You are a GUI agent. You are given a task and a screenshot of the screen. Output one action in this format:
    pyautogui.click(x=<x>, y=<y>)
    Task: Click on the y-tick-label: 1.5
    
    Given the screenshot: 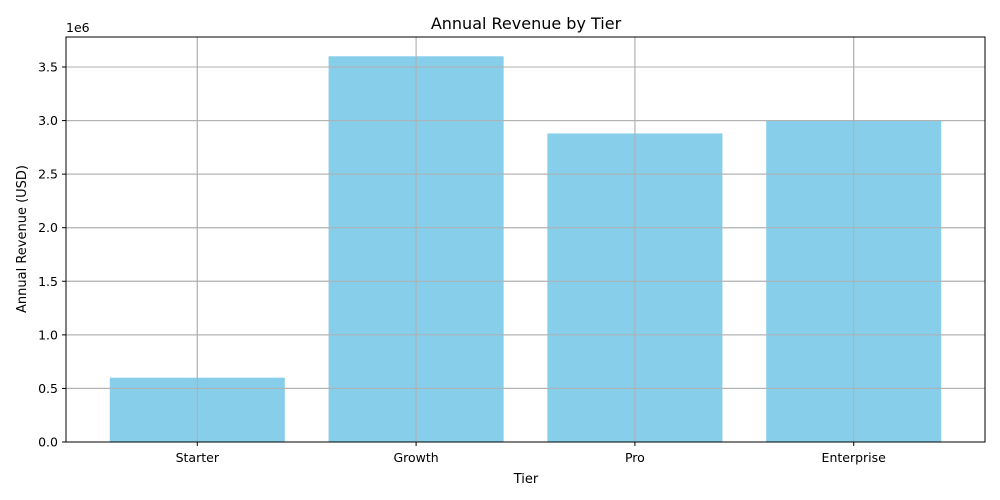 What is the action you would take?
    pyautogui.click(x=48, y=281)
    